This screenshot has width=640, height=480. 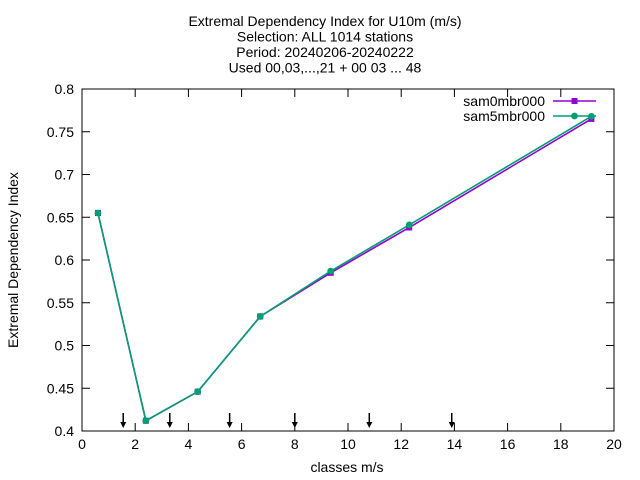 What do you see at coordinates (295, 444) in the screenshot?
I see `x-tick-label: 8` at bounding box center [295, 444].